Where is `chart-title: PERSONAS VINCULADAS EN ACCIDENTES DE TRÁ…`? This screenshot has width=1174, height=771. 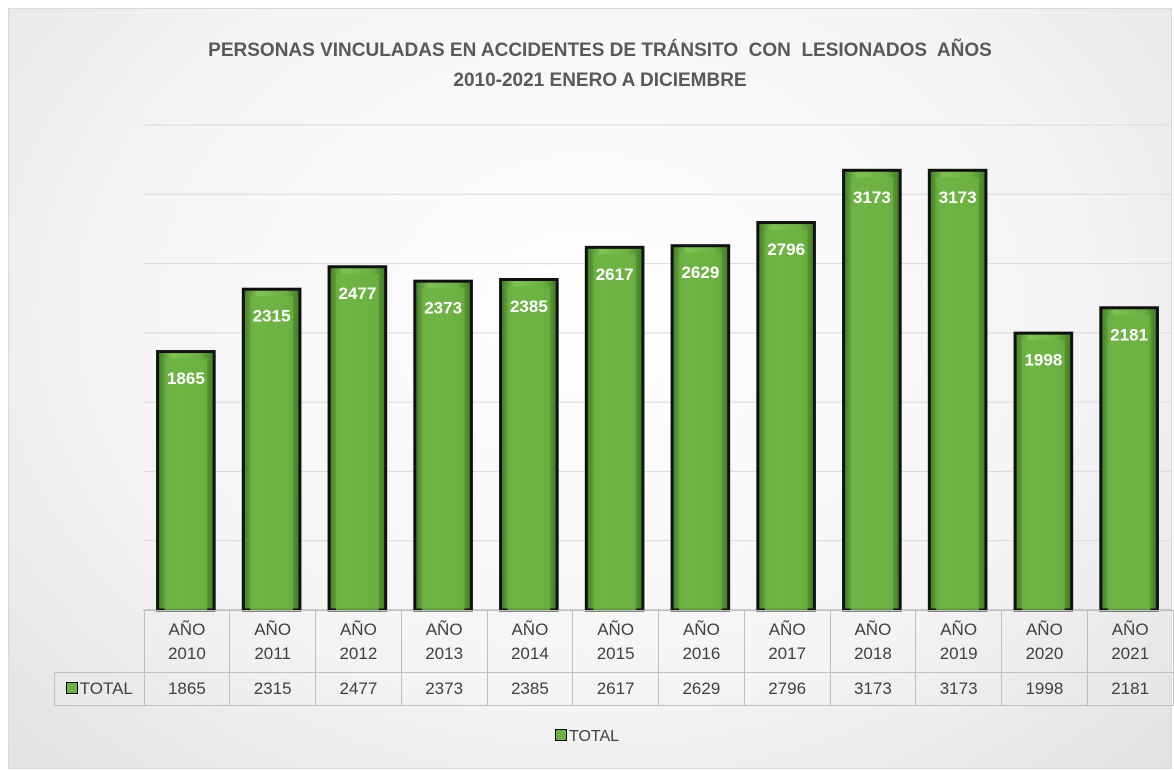 chart-title: PERSONAS VINCULADAS EN ACCIDENTES DE TRÁ… is located at coordinates (600, 65).